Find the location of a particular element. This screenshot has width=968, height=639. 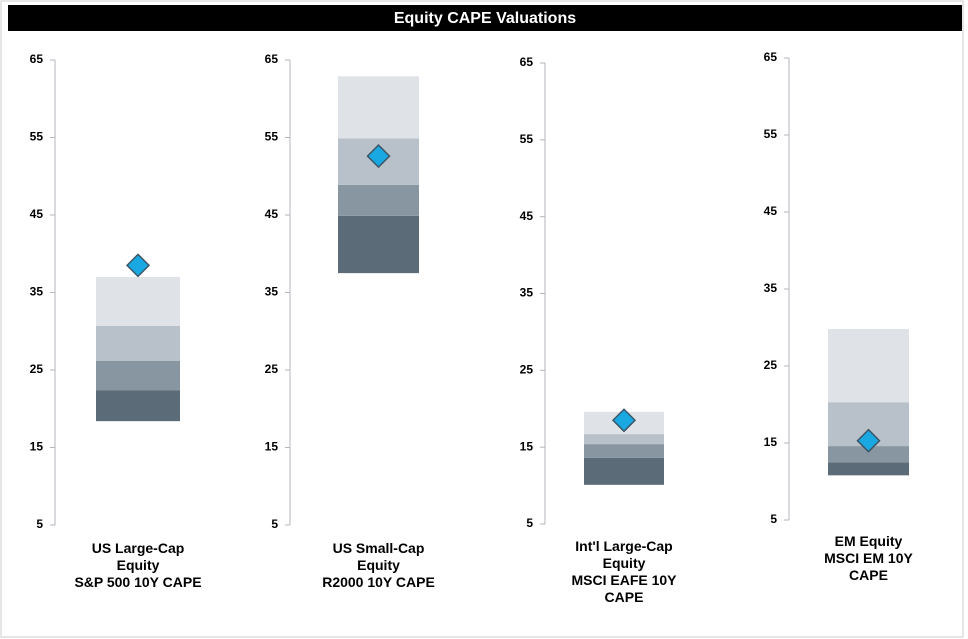

chart-title: Equity CAPE Valuations is located at coordinates (485, 18).